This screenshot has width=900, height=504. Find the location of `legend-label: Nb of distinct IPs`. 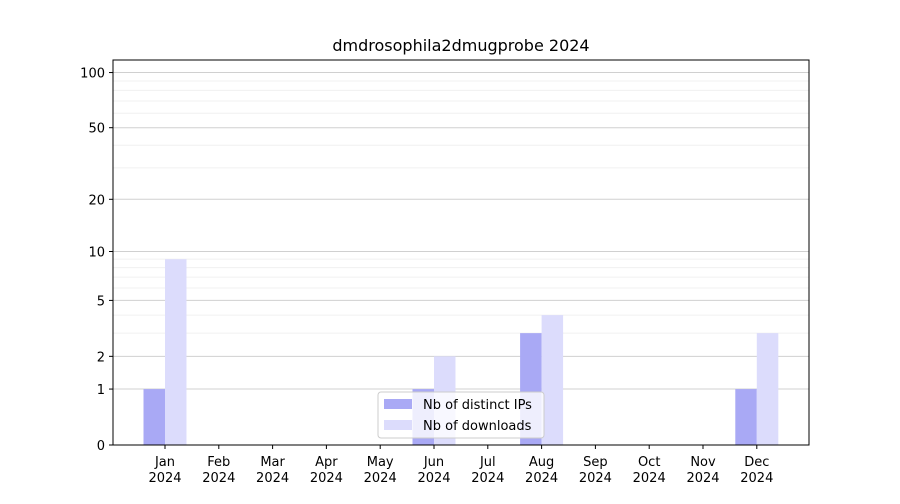

legend-label: Nb of distinct IPs is located at coordinates (477, 405).